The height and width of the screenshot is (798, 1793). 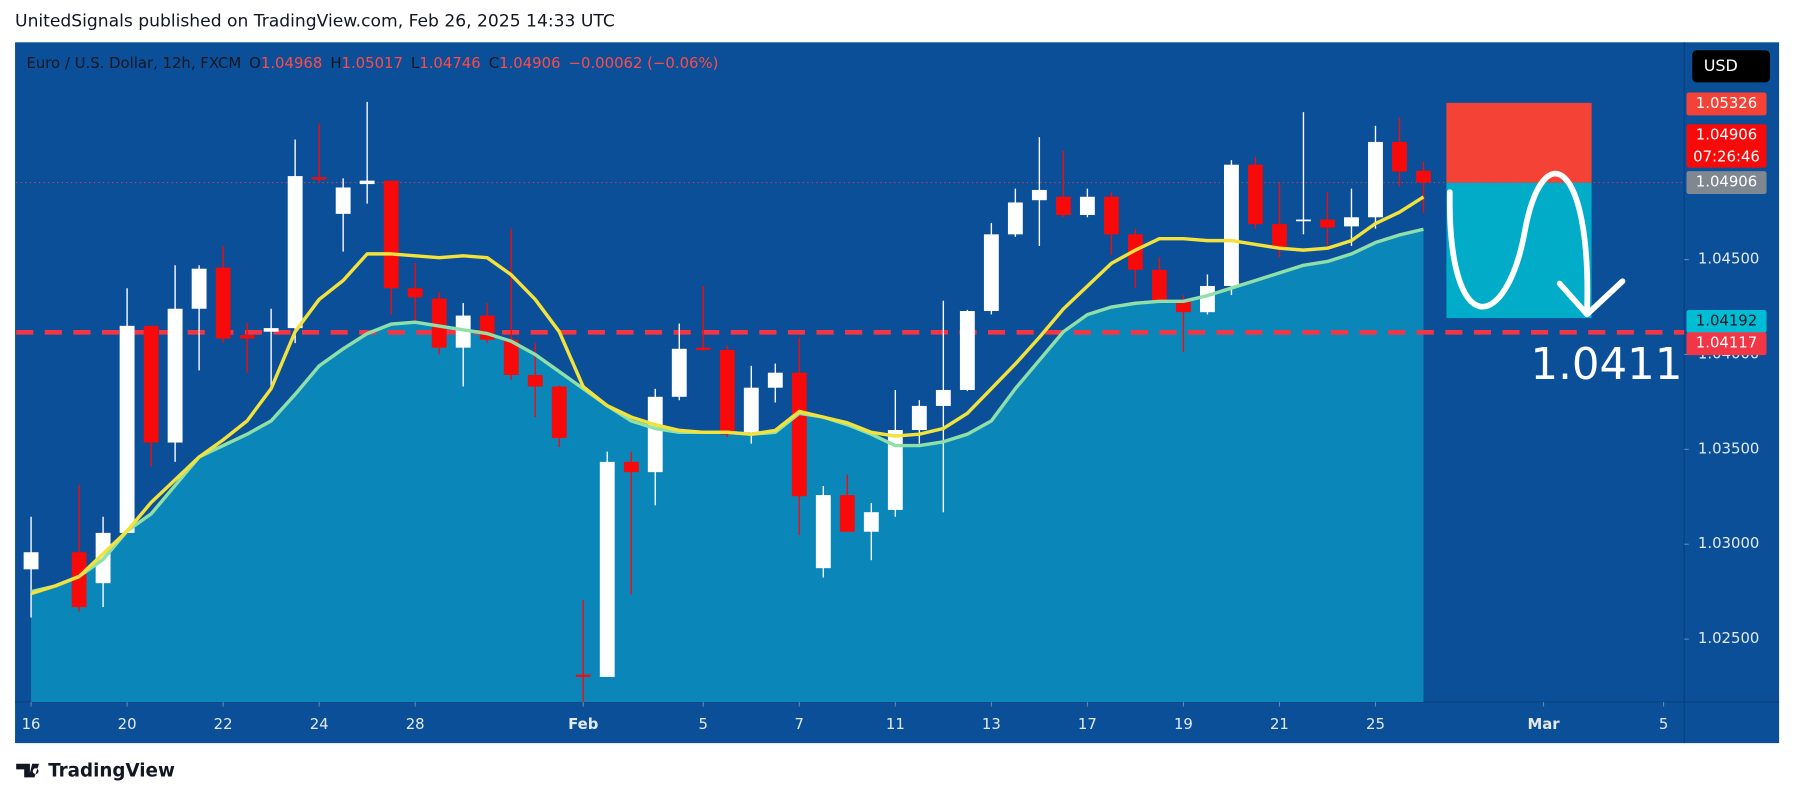 I want to click on level-label: 1.04117, so click(x=1726, y=343).